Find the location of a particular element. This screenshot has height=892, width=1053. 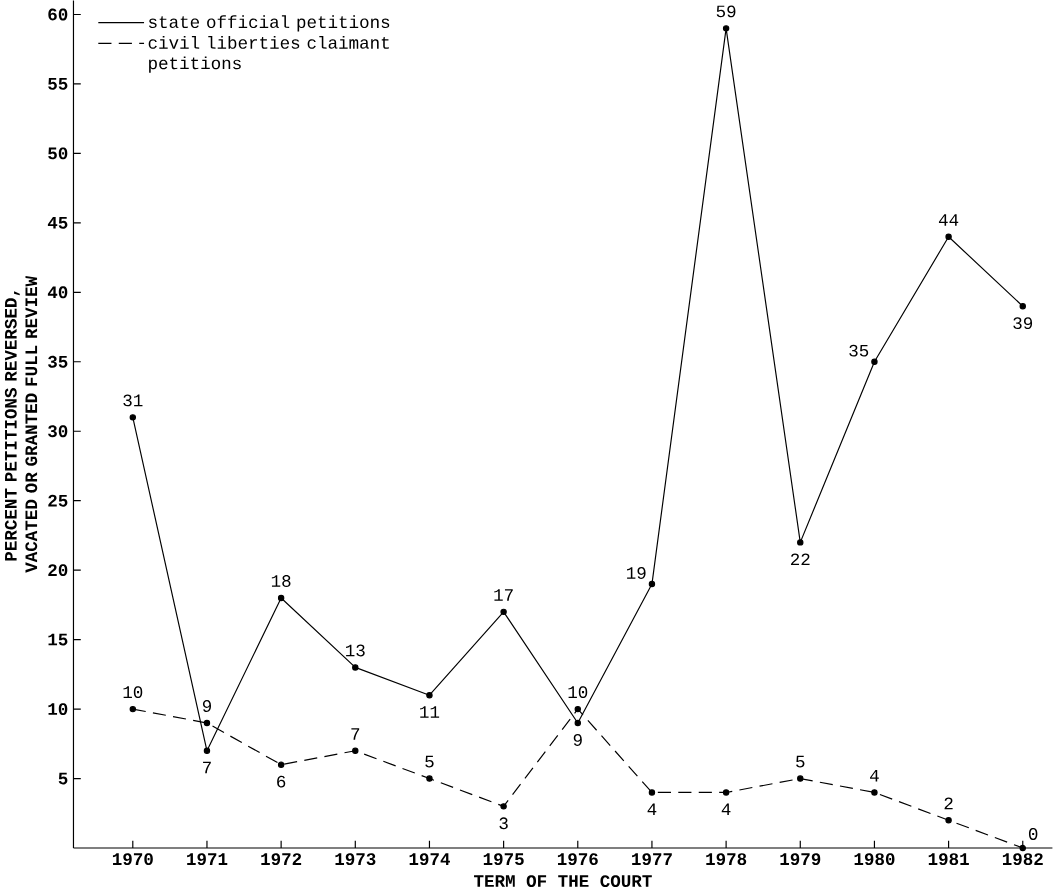

data-label: 59 is located at coordinates (726, 11).